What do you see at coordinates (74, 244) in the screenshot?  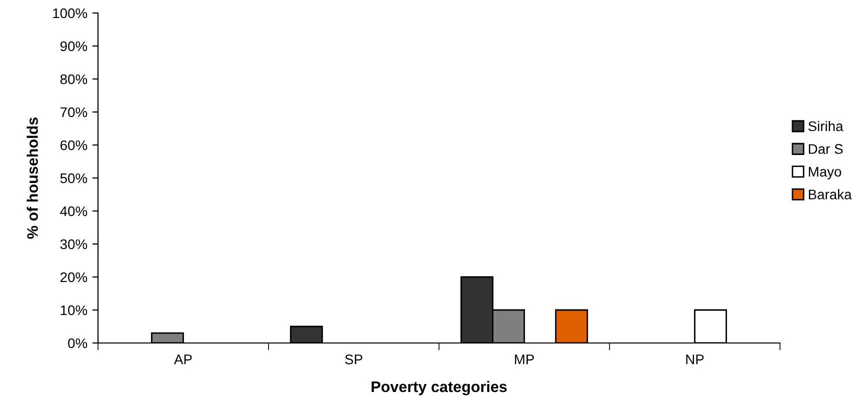 I see `y-tick-label: 30%` at bounding box center [74, 244].